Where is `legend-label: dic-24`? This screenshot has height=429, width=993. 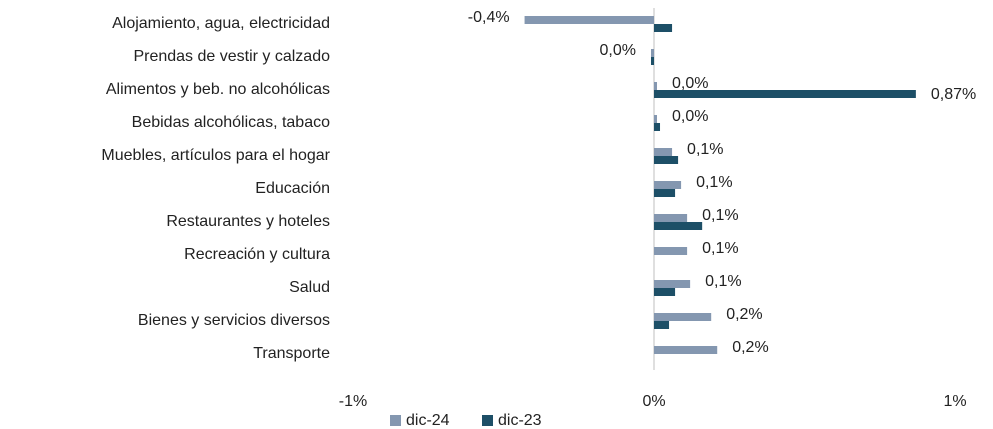 legend-label: dic-24 is located at coordinates (428, 420).